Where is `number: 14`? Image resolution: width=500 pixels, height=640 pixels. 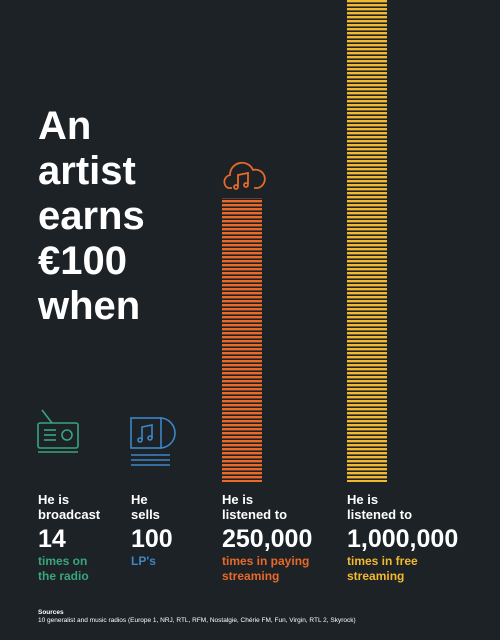
number: 14 is located at coordinates (52, 539).